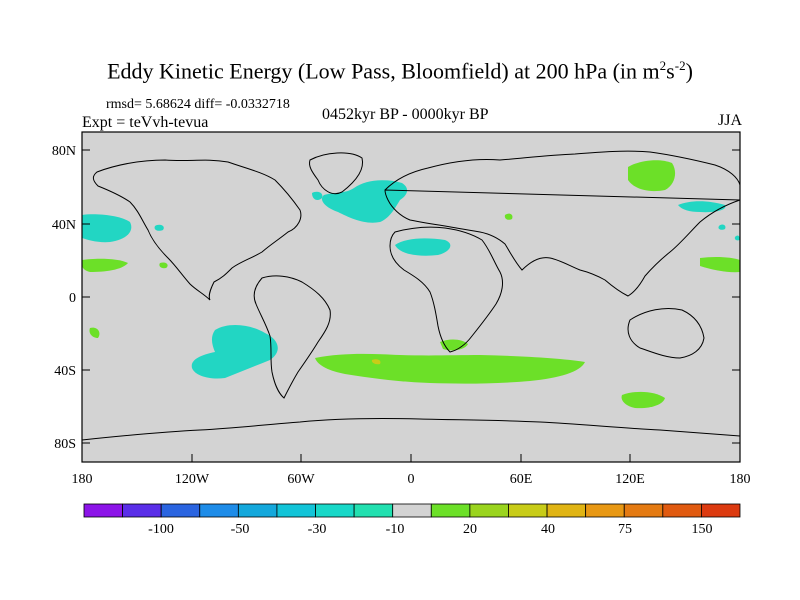 This screenshot has width=800, height=600. What do you see at coordinates (548, 529) in the screenshot?
I see `colorbar-label-40: 40` at bounding box center [548, 529].